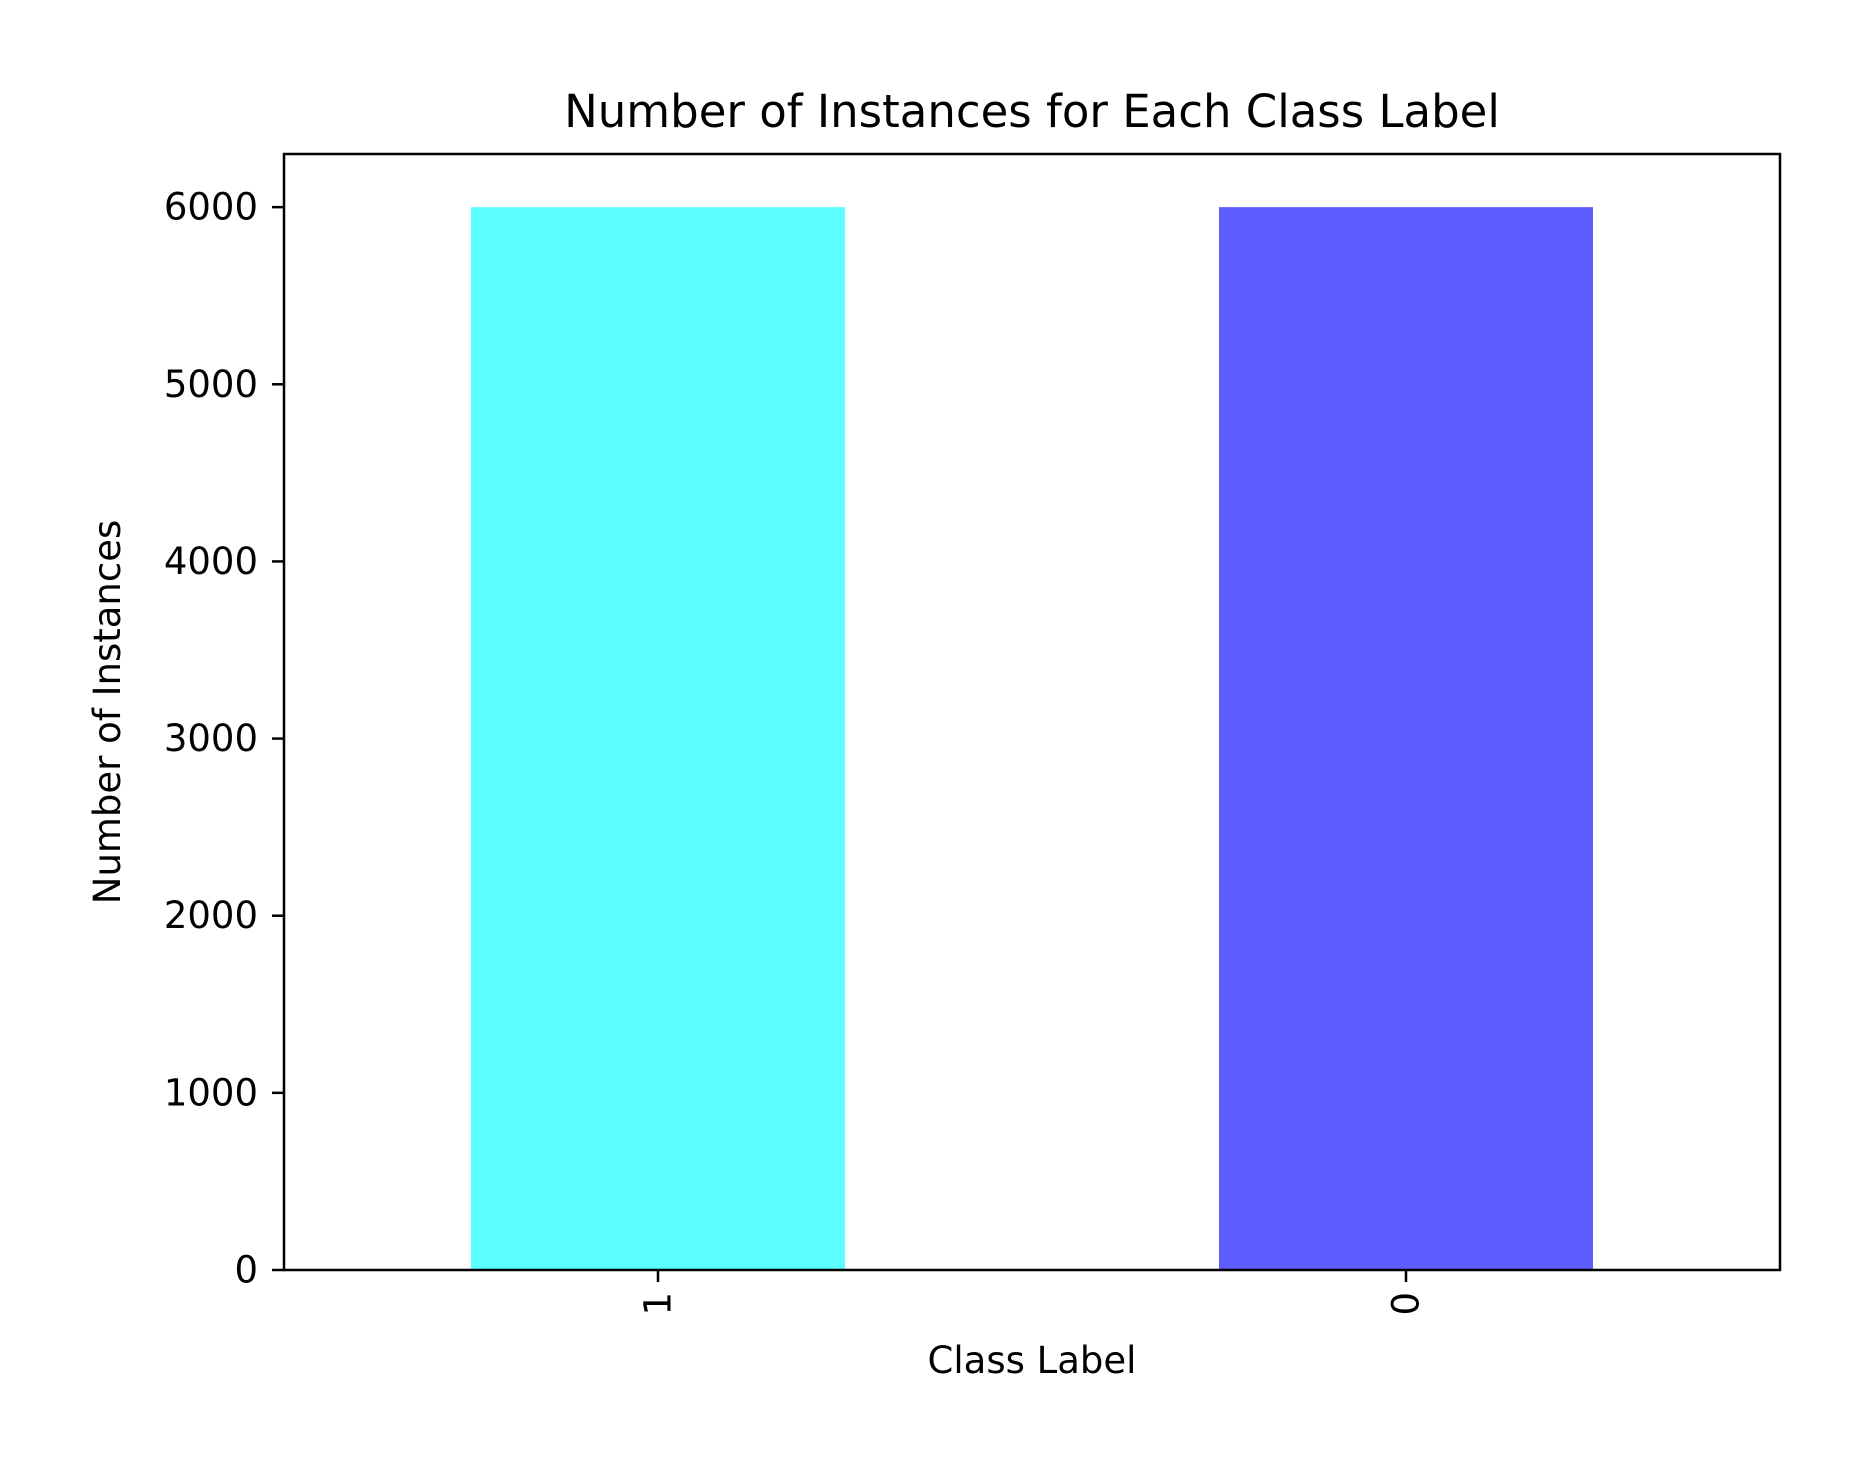  I want to click on y-tick-label-2000: 2000, so click(211, 915).